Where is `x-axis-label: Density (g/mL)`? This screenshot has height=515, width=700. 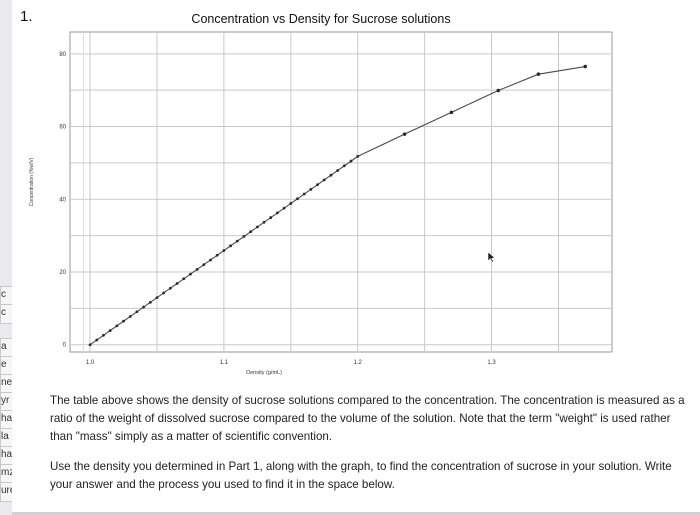 x-axis-label: Density (g/mL) is located at coordinates (264, 373).